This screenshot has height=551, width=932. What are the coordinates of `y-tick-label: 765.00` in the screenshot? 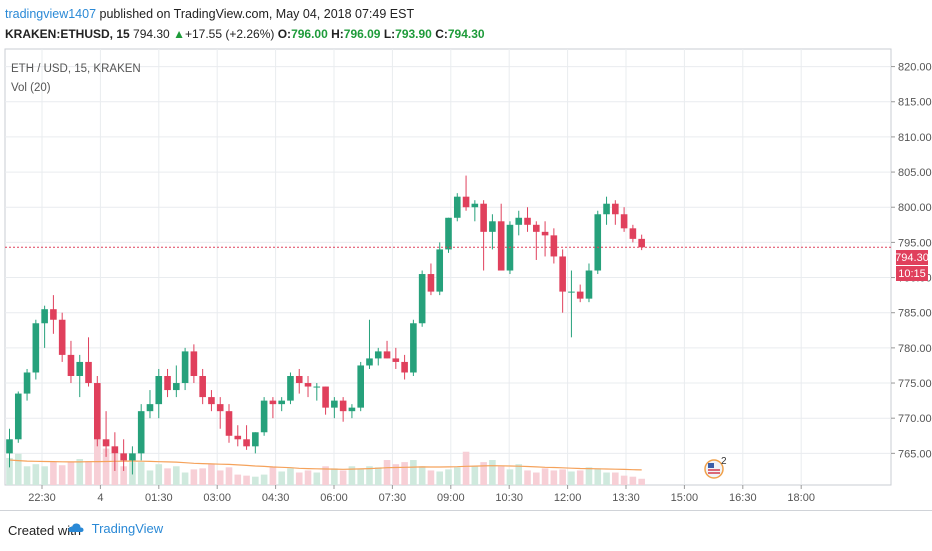 It's located at (915, 454).